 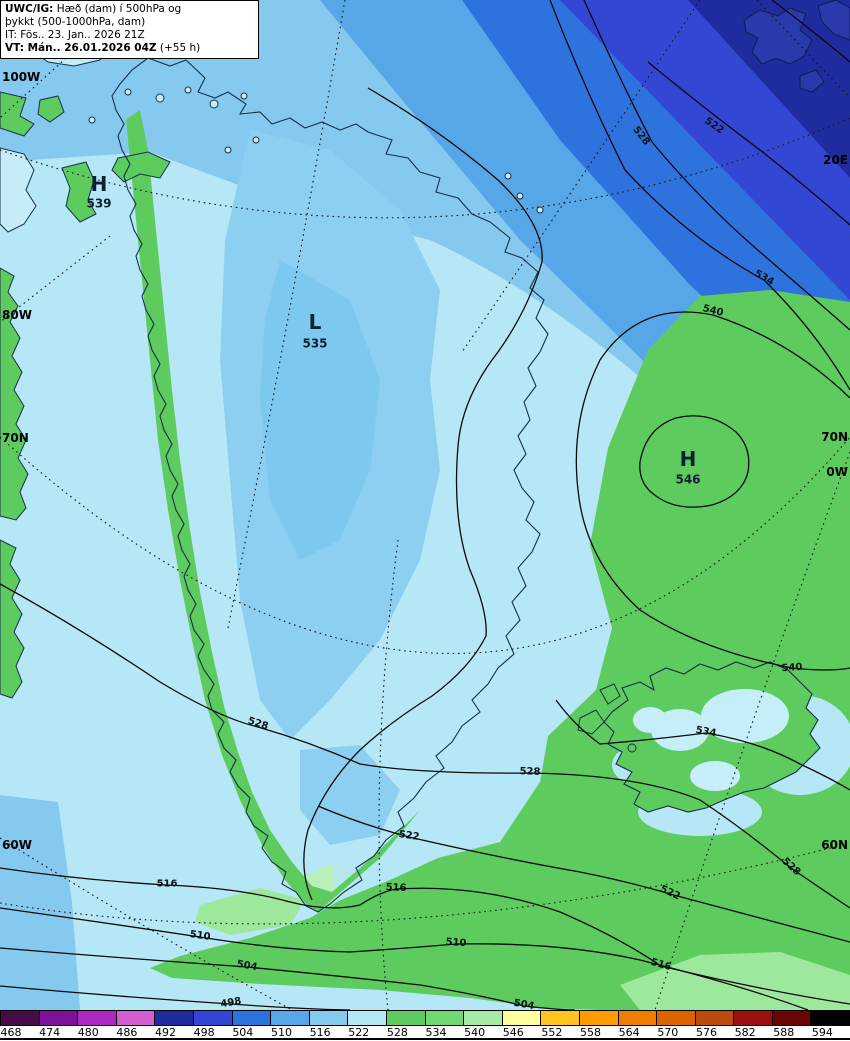 I want to click on colorbar-tick-594: 594, so click(x=822, y=1032).